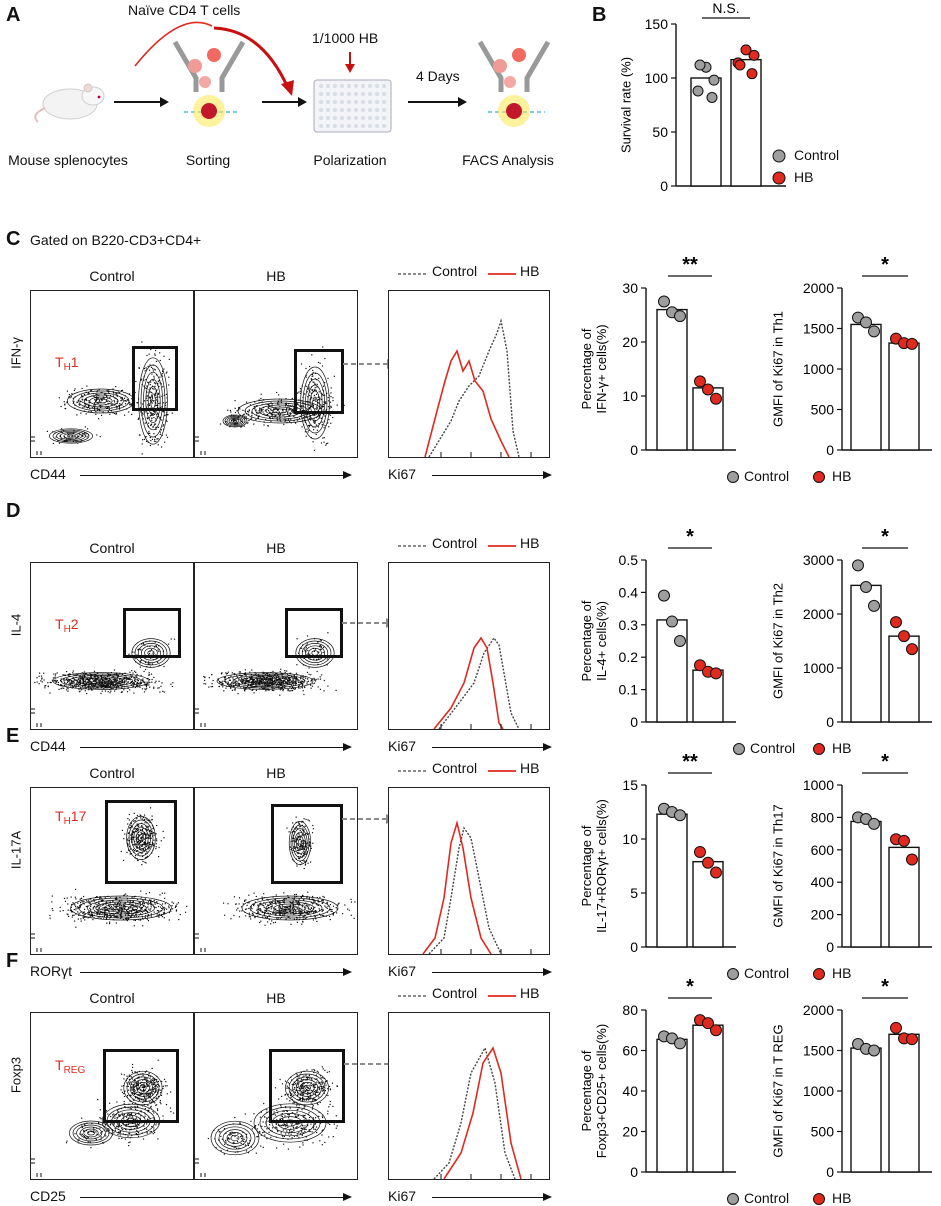  Describe the element at coordinates (626, 105) in the screenshot. I see `y-axis-label: Survival rate (%)` at that location.